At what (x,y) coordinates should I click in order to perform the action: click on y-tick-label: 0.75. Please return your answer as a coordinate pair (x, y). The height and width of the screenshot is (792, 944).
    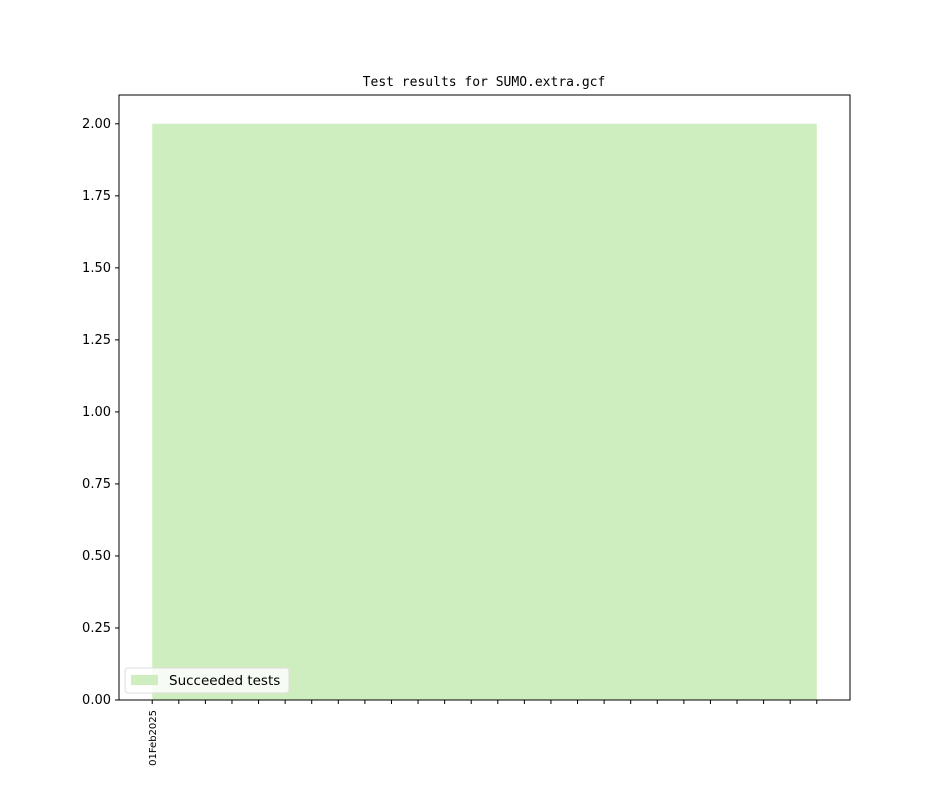
    Looking at the image, I should click on (96, 484).